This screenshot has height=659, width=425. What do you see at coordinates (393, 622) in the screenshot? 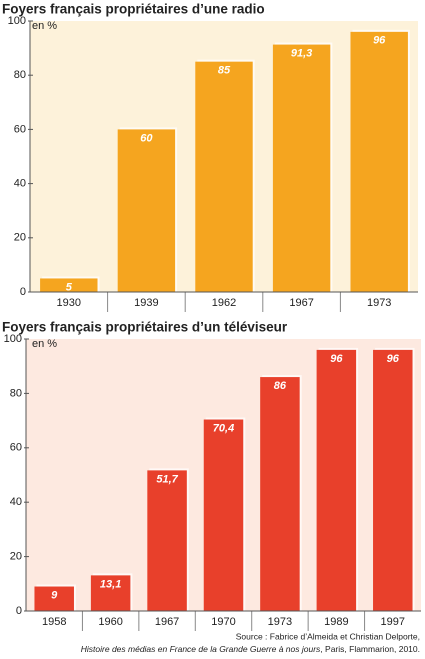
I see `x-tick-label: 1997` at bounding box center [393, 622].